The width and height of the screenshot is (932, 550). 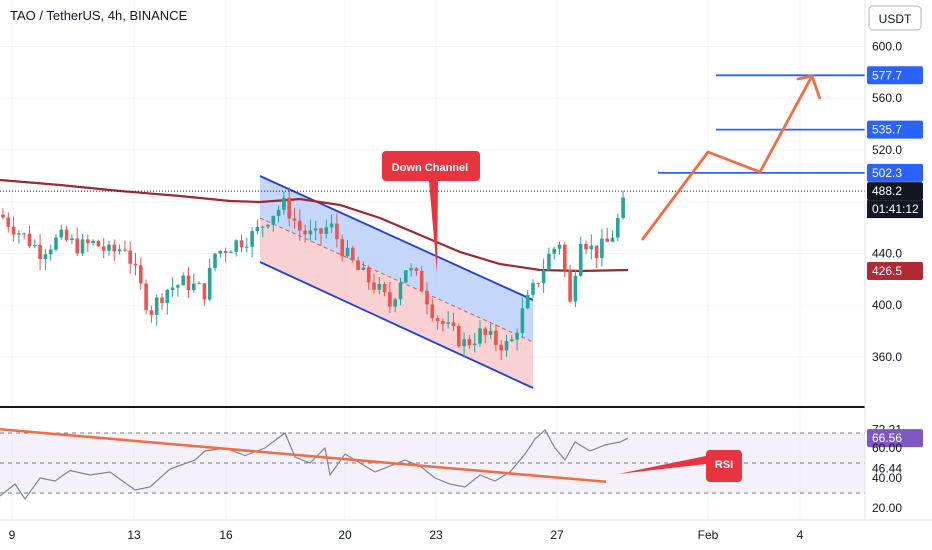 What do you see at coordinates (887, 173) in the screenshot?
I see `price-tag-2: 502.3` at bounding box center [887, 173].